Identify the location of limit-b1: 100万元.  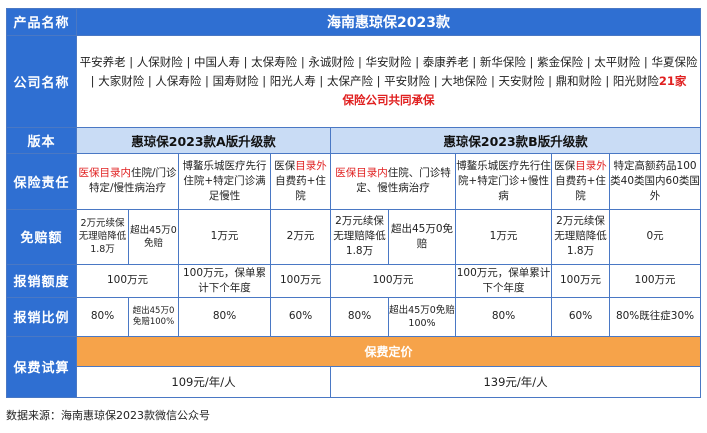
(393, 280).